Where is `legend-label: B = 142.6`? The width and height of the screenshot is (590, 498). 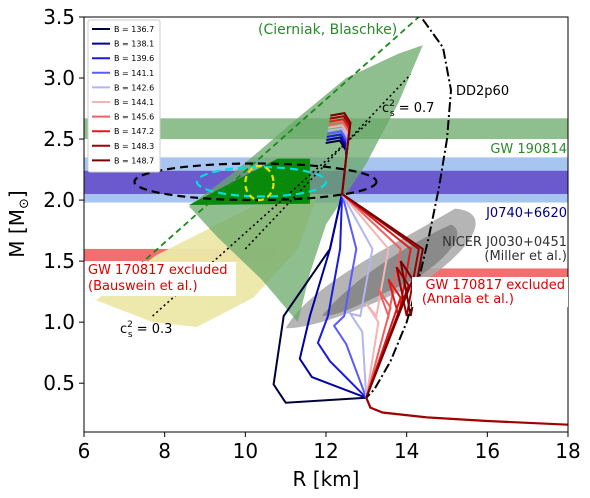
legend-label: B = 142.6 is located at coordinates (134, 87).